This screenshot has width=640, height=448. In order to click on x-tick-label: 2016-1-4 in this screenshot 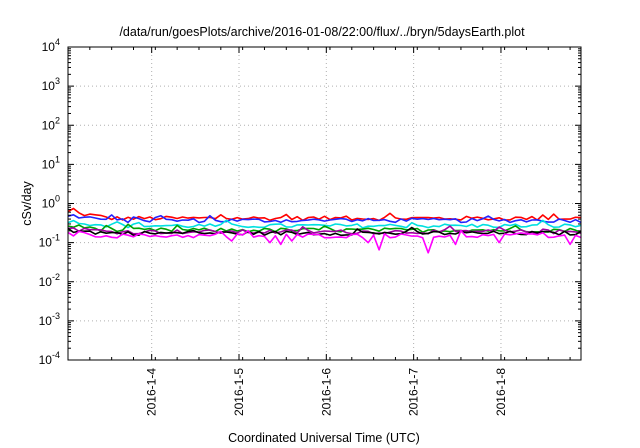, I will do `click(152, 392)`.